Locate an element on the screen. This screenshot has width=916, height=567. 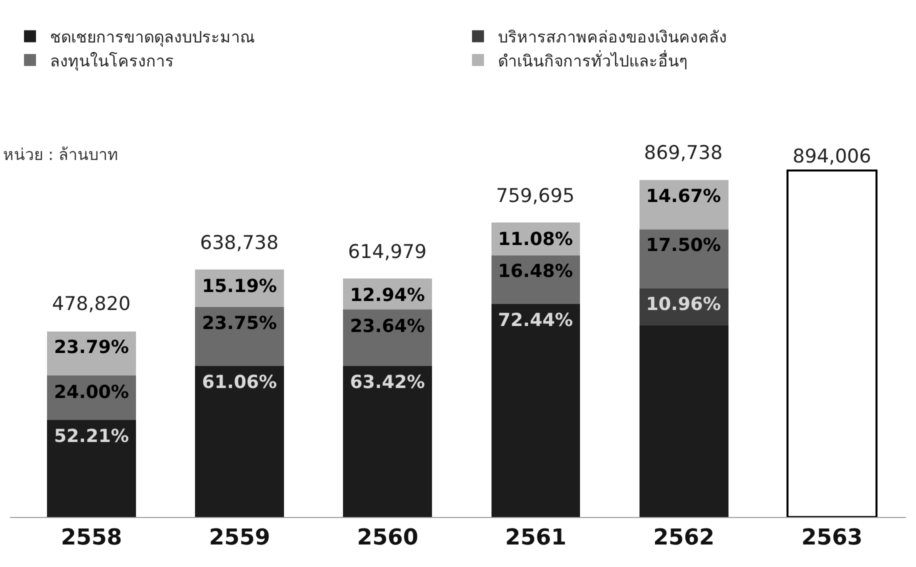
annotation: 11.08% is located at coordinates (535, 239).